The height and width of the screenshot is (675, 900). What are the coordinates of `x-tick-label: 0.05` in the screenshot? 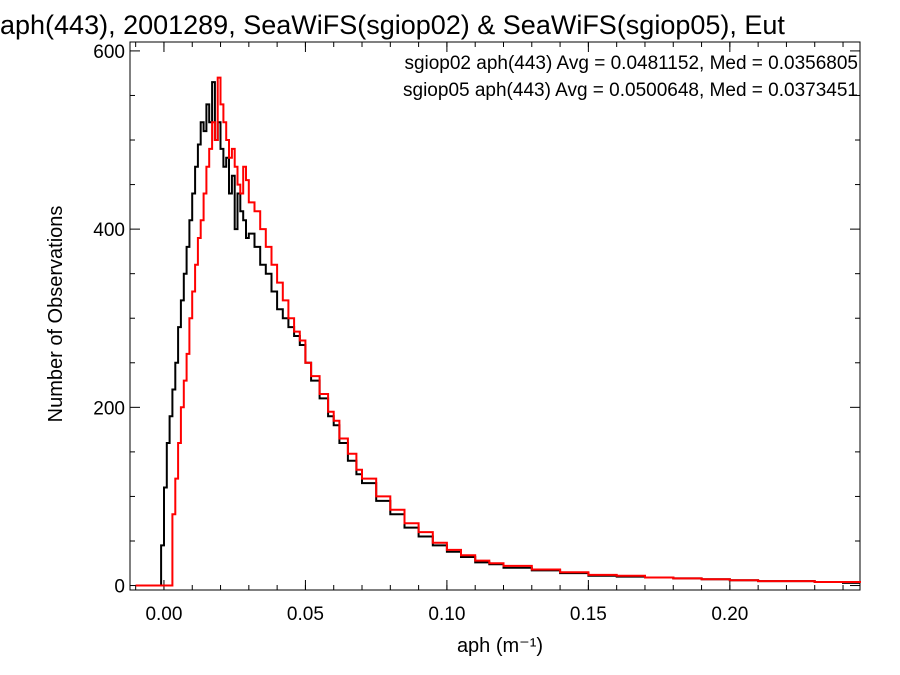 It's located at (305, 614).